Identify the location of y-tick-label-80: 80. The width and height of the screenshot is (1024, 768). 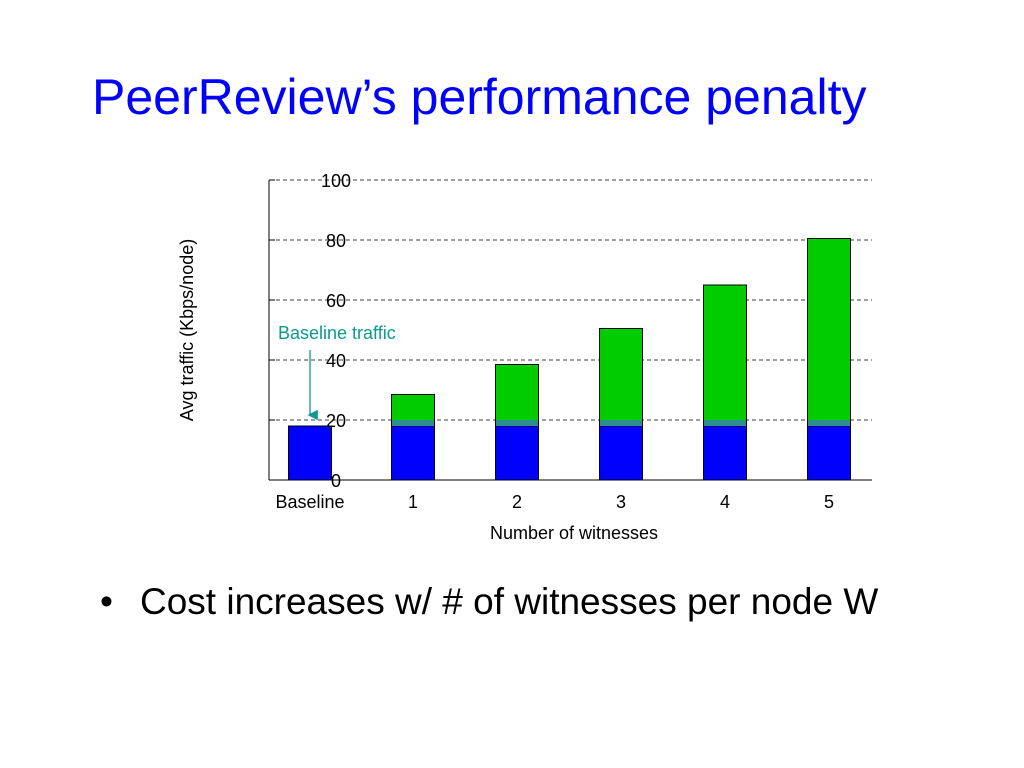
(336, 241).